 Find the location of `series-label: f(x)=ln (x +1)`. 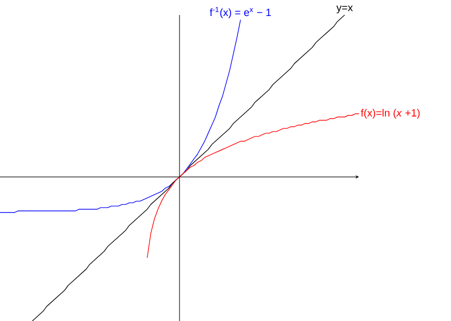

series-label: f(x)=ln (x +1) is located at coordinates (390, 113).